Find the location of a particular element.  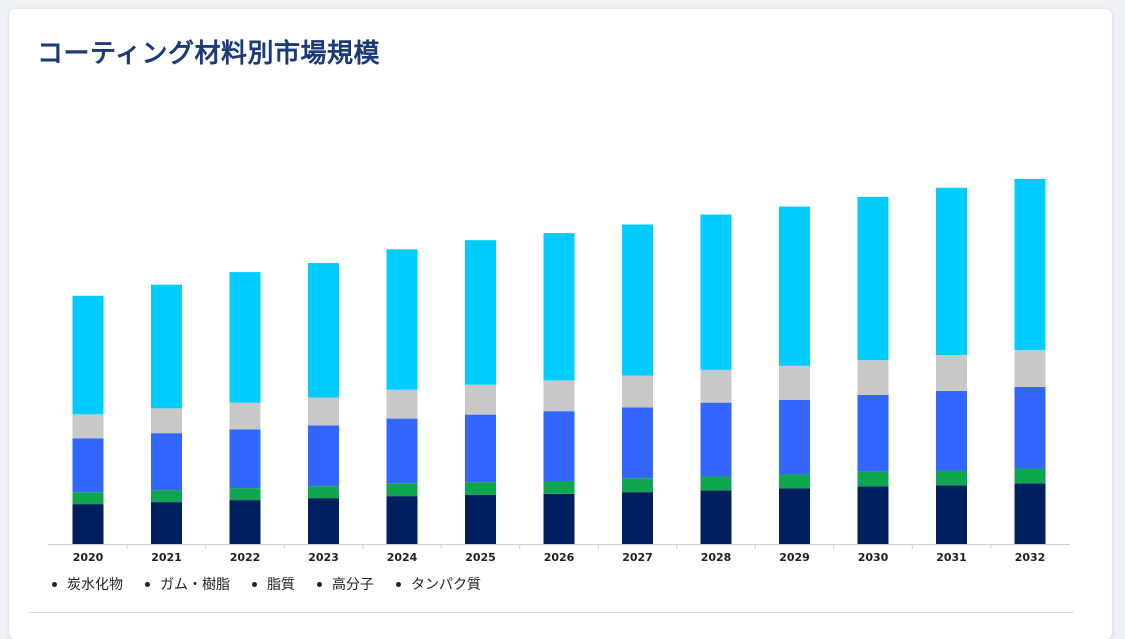

x-tick-label: 2024 is located at coordinates (402, 557).